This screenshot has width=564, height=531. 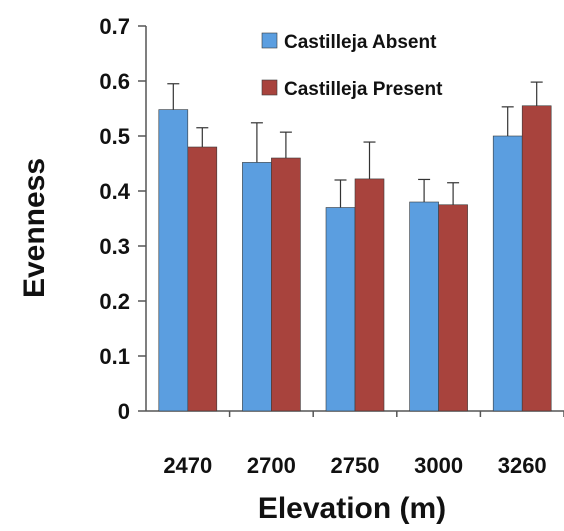 I want to click on legend-label-present: Castilleja Present, so click(x=363, y=89).